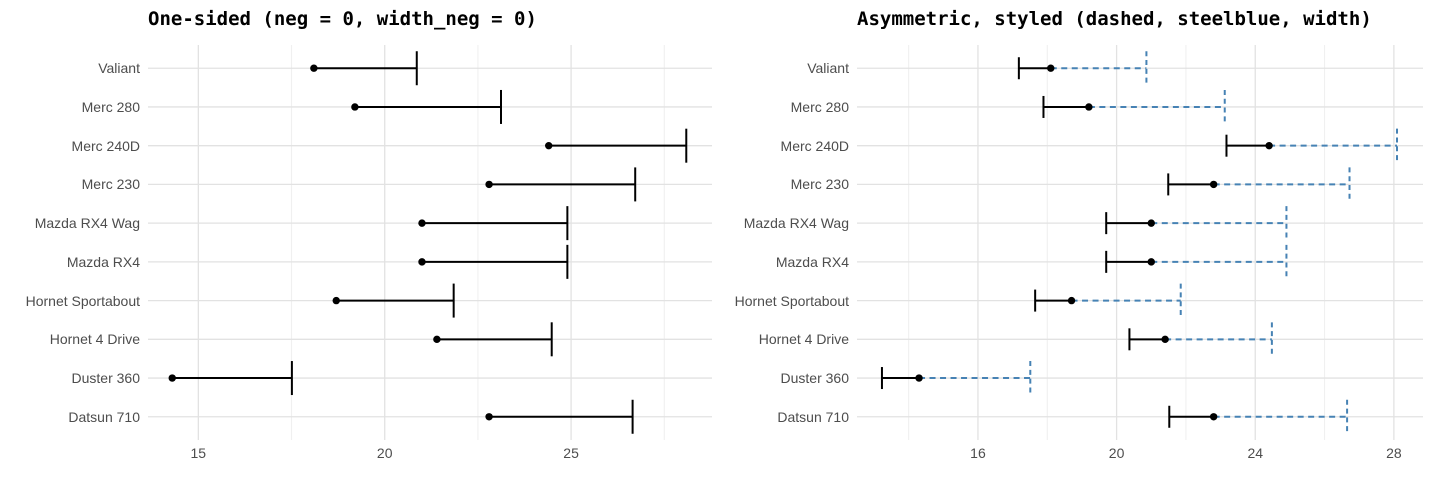  What do you see at coordinates (978, 453) in the screenshot?
I see `x-tick-label: 16` at bounding box center [978, 453].